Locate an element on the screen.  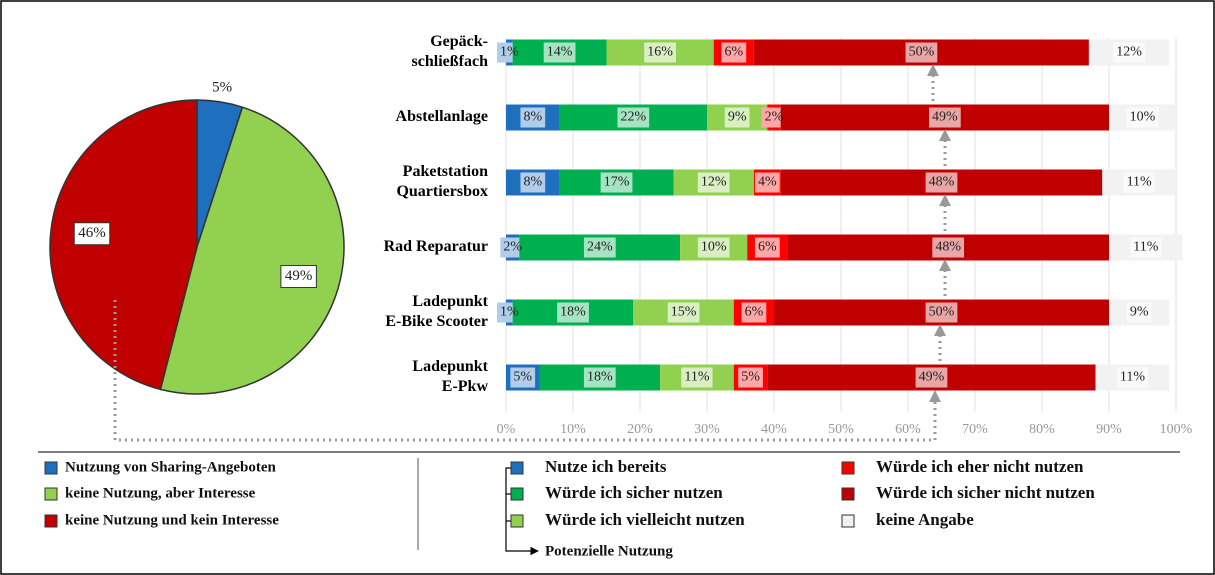
legend-label: keine Angabe is located at coordinates (925, 519).